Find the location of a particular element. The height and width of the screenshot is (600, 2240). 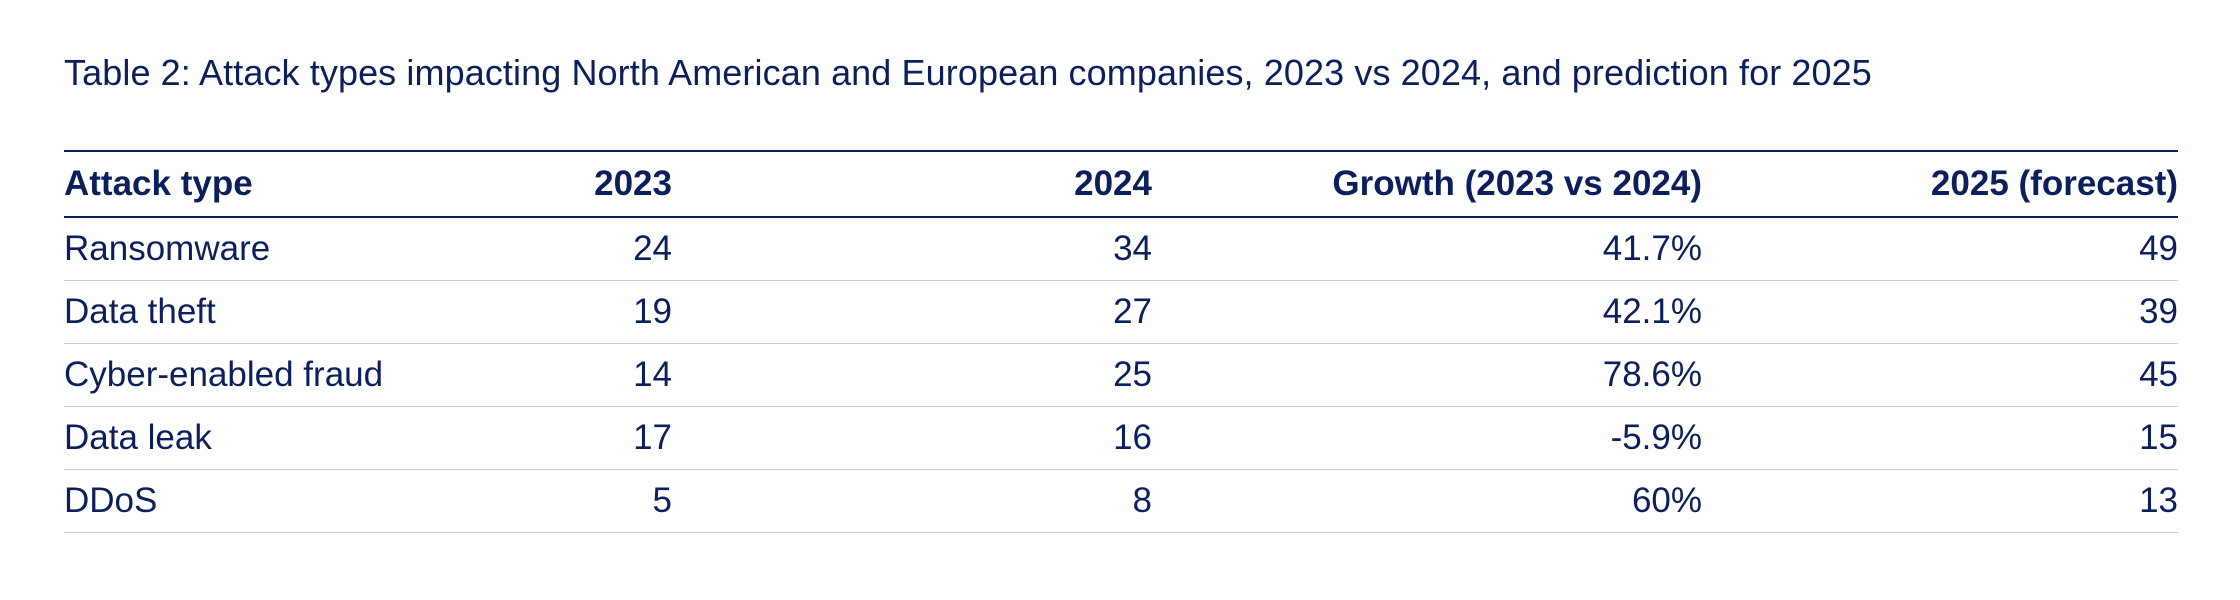

cell-2024: 8 is located at coordinates (912, 501).